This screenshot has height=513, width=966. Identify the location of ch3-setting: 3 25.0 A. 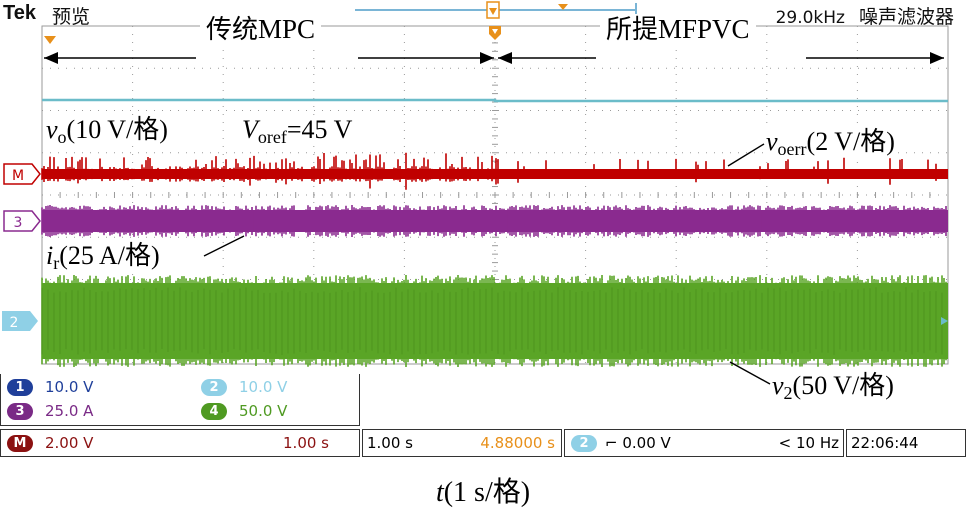
(50, 411).